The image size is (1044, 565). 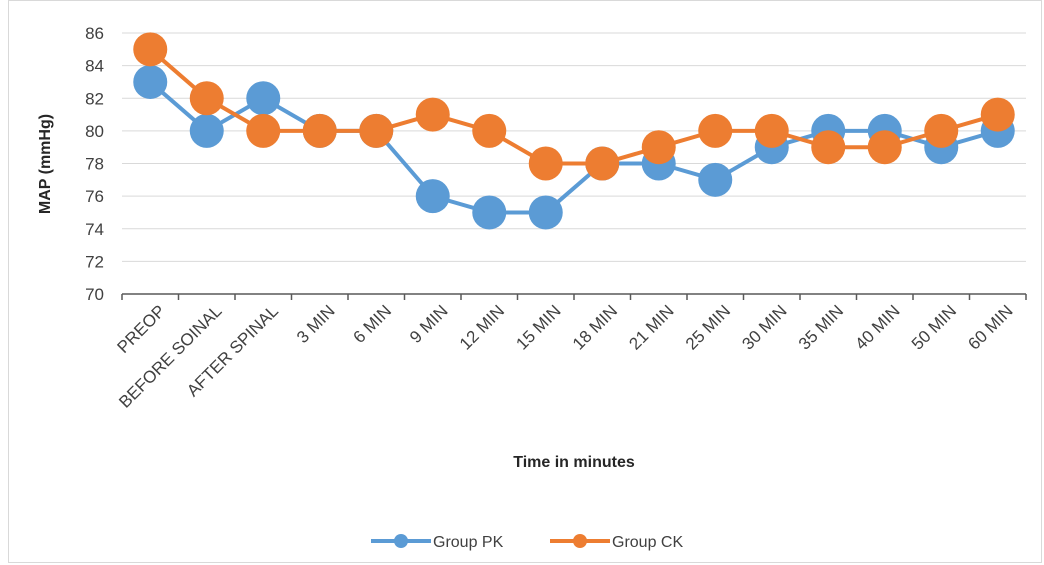 I want to click on y-tick-label: 78, so click(x=94, y=164).